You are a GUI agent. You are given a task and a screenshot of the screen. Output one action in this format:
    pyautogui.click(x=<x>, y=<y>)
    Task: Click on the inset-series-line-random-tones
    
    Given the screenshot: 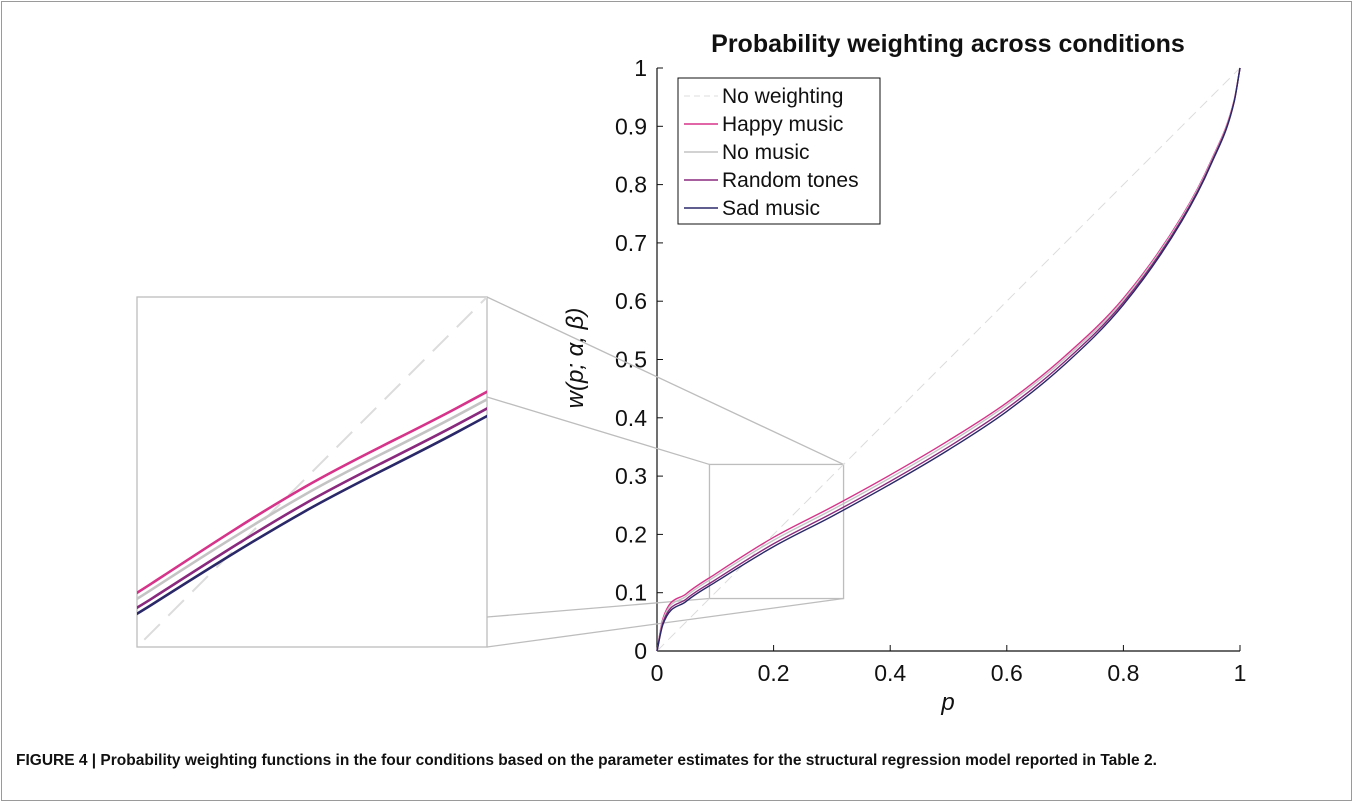 What is the action you would take?
    pyautogui.click(x=312, y=508)
    